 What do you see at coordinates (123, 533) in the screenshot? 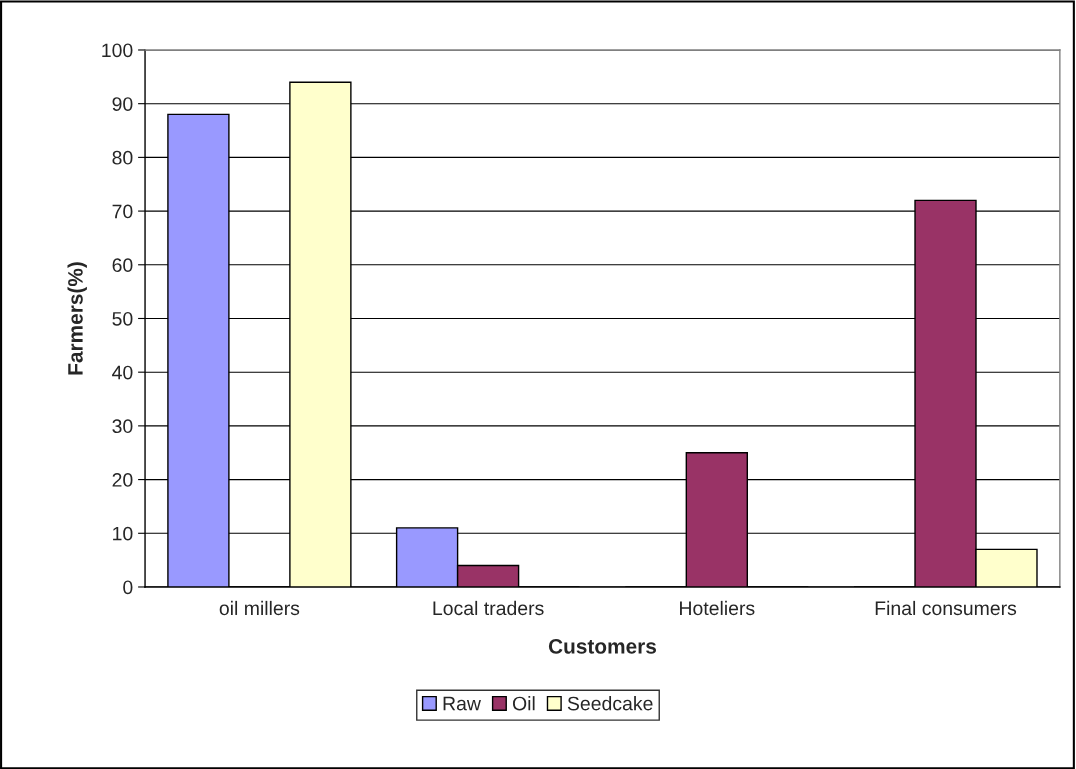
I see `y-tick-label: 10` at bounding box center [123, 533].